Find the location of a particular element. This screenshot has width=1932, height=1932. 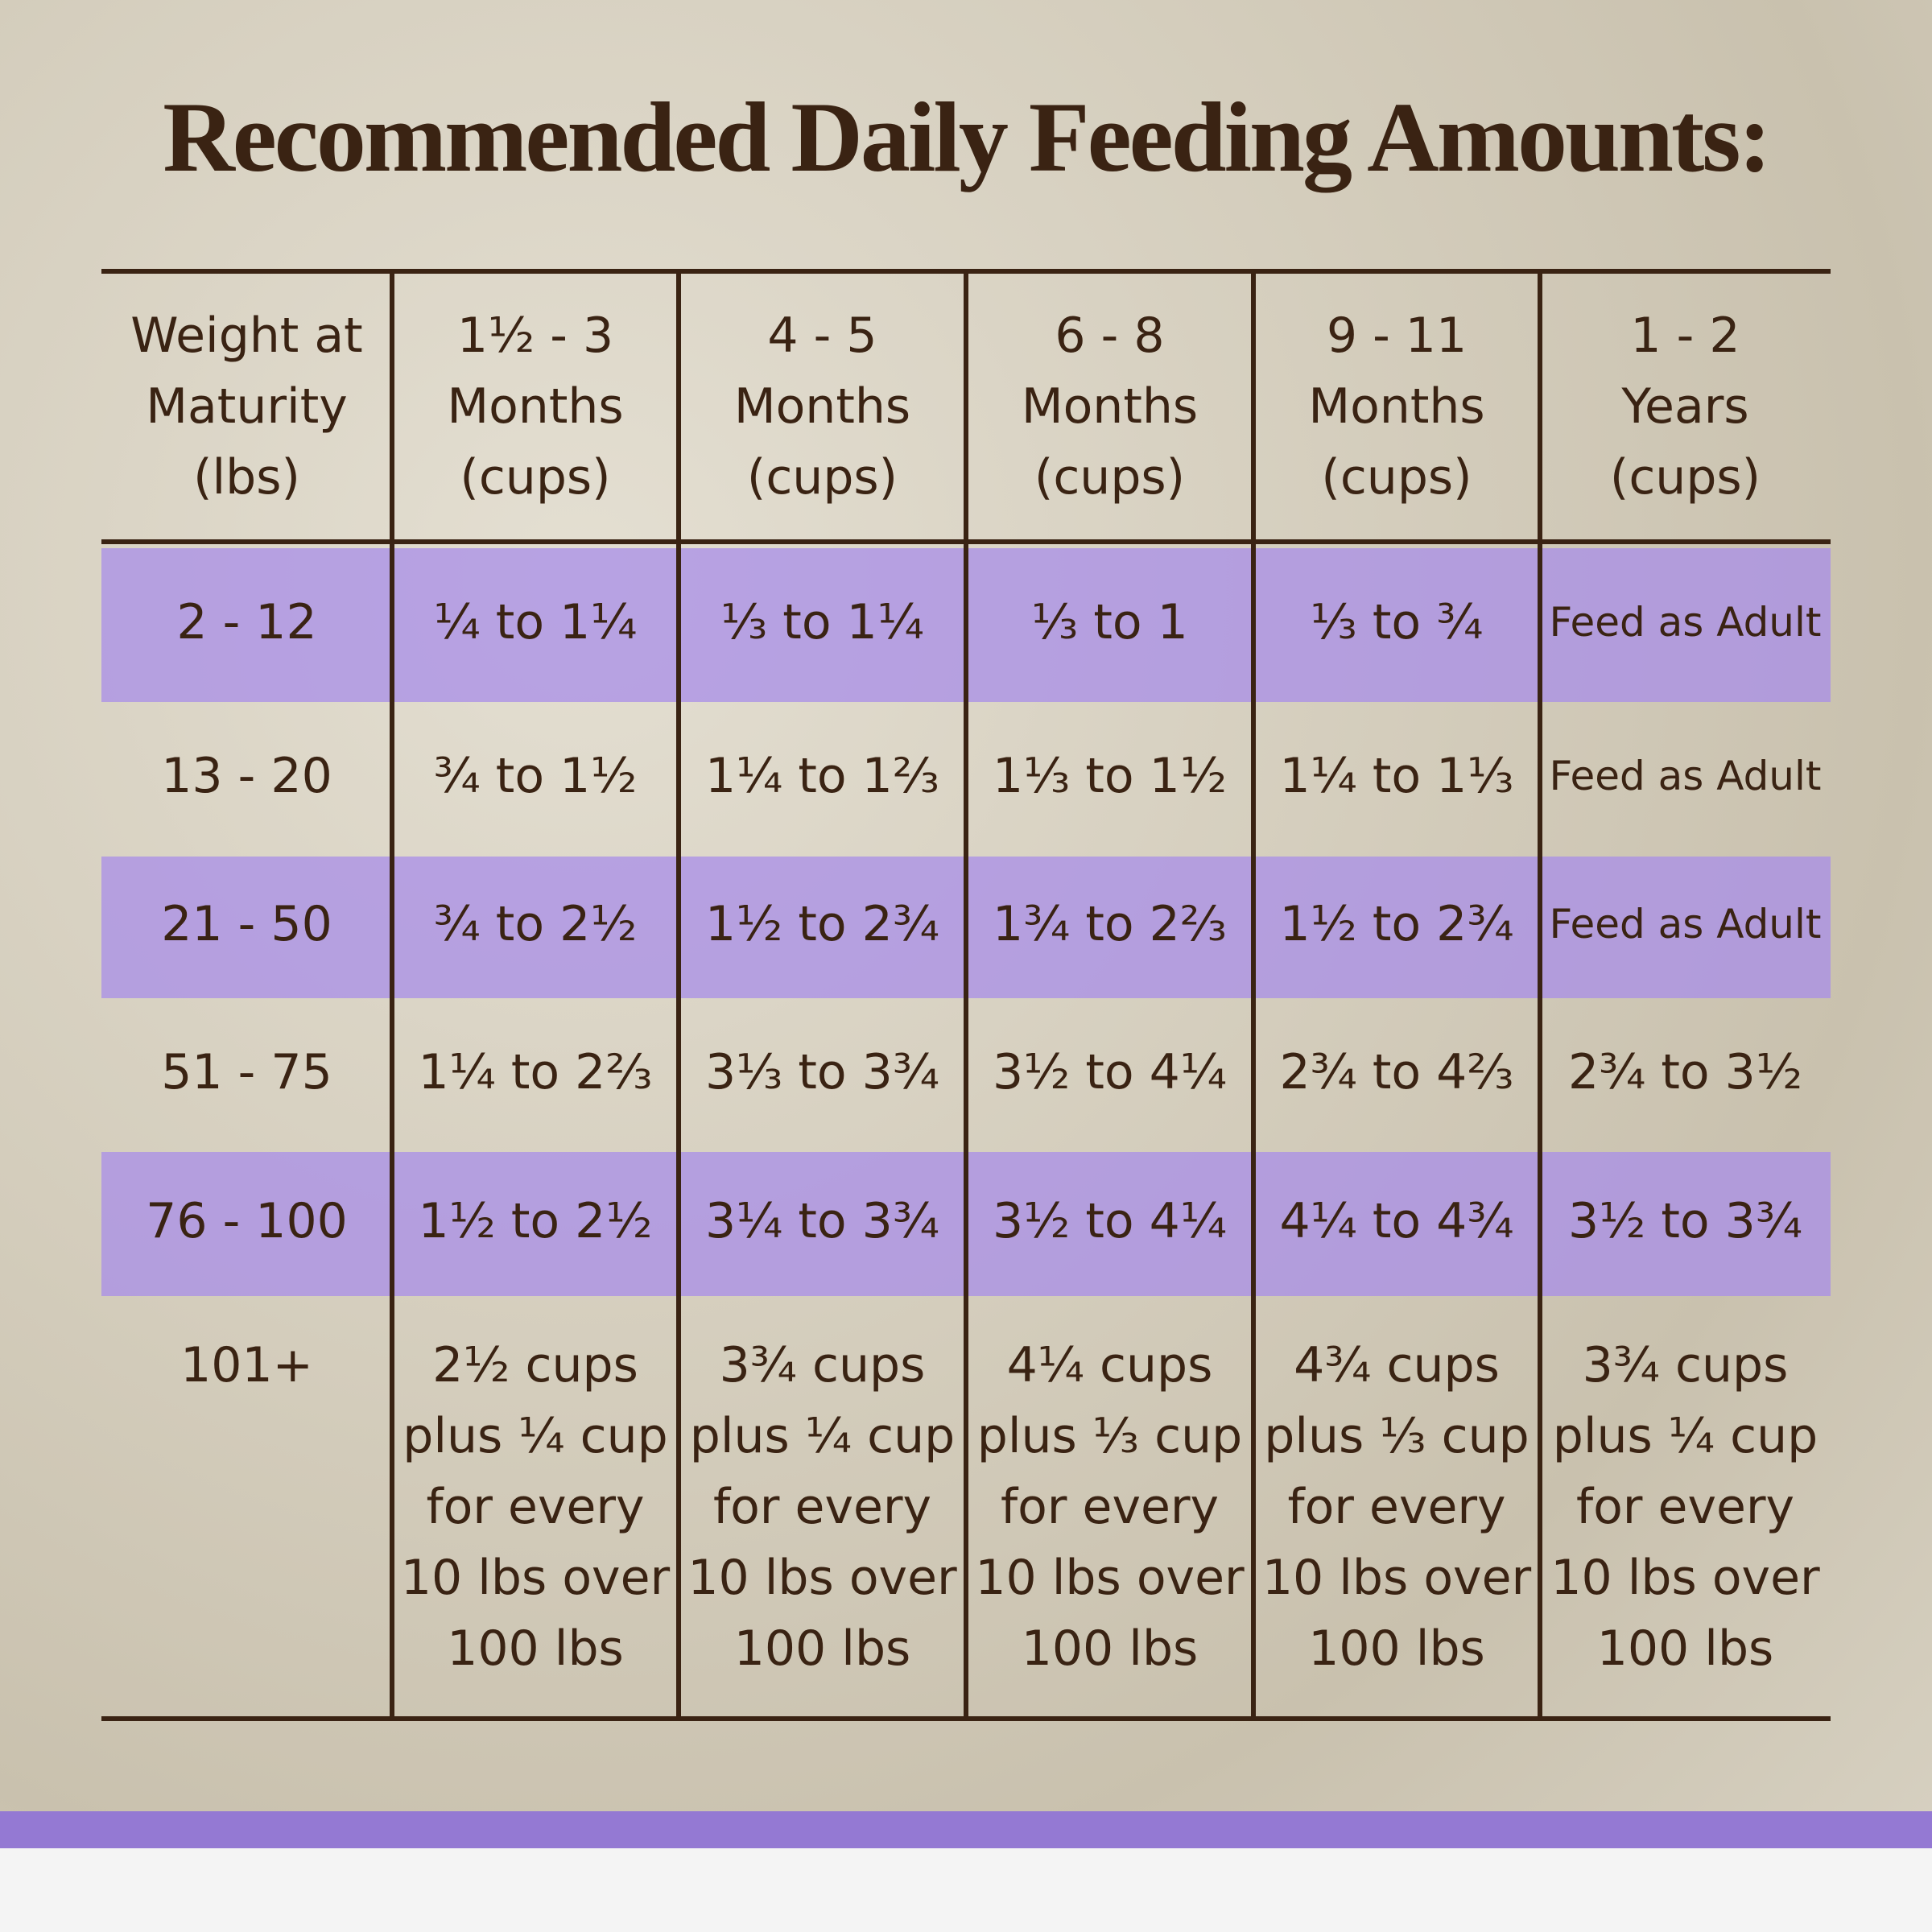

table-cell: Weight at Maturity (lbs) is located at coordinates (246, 406).